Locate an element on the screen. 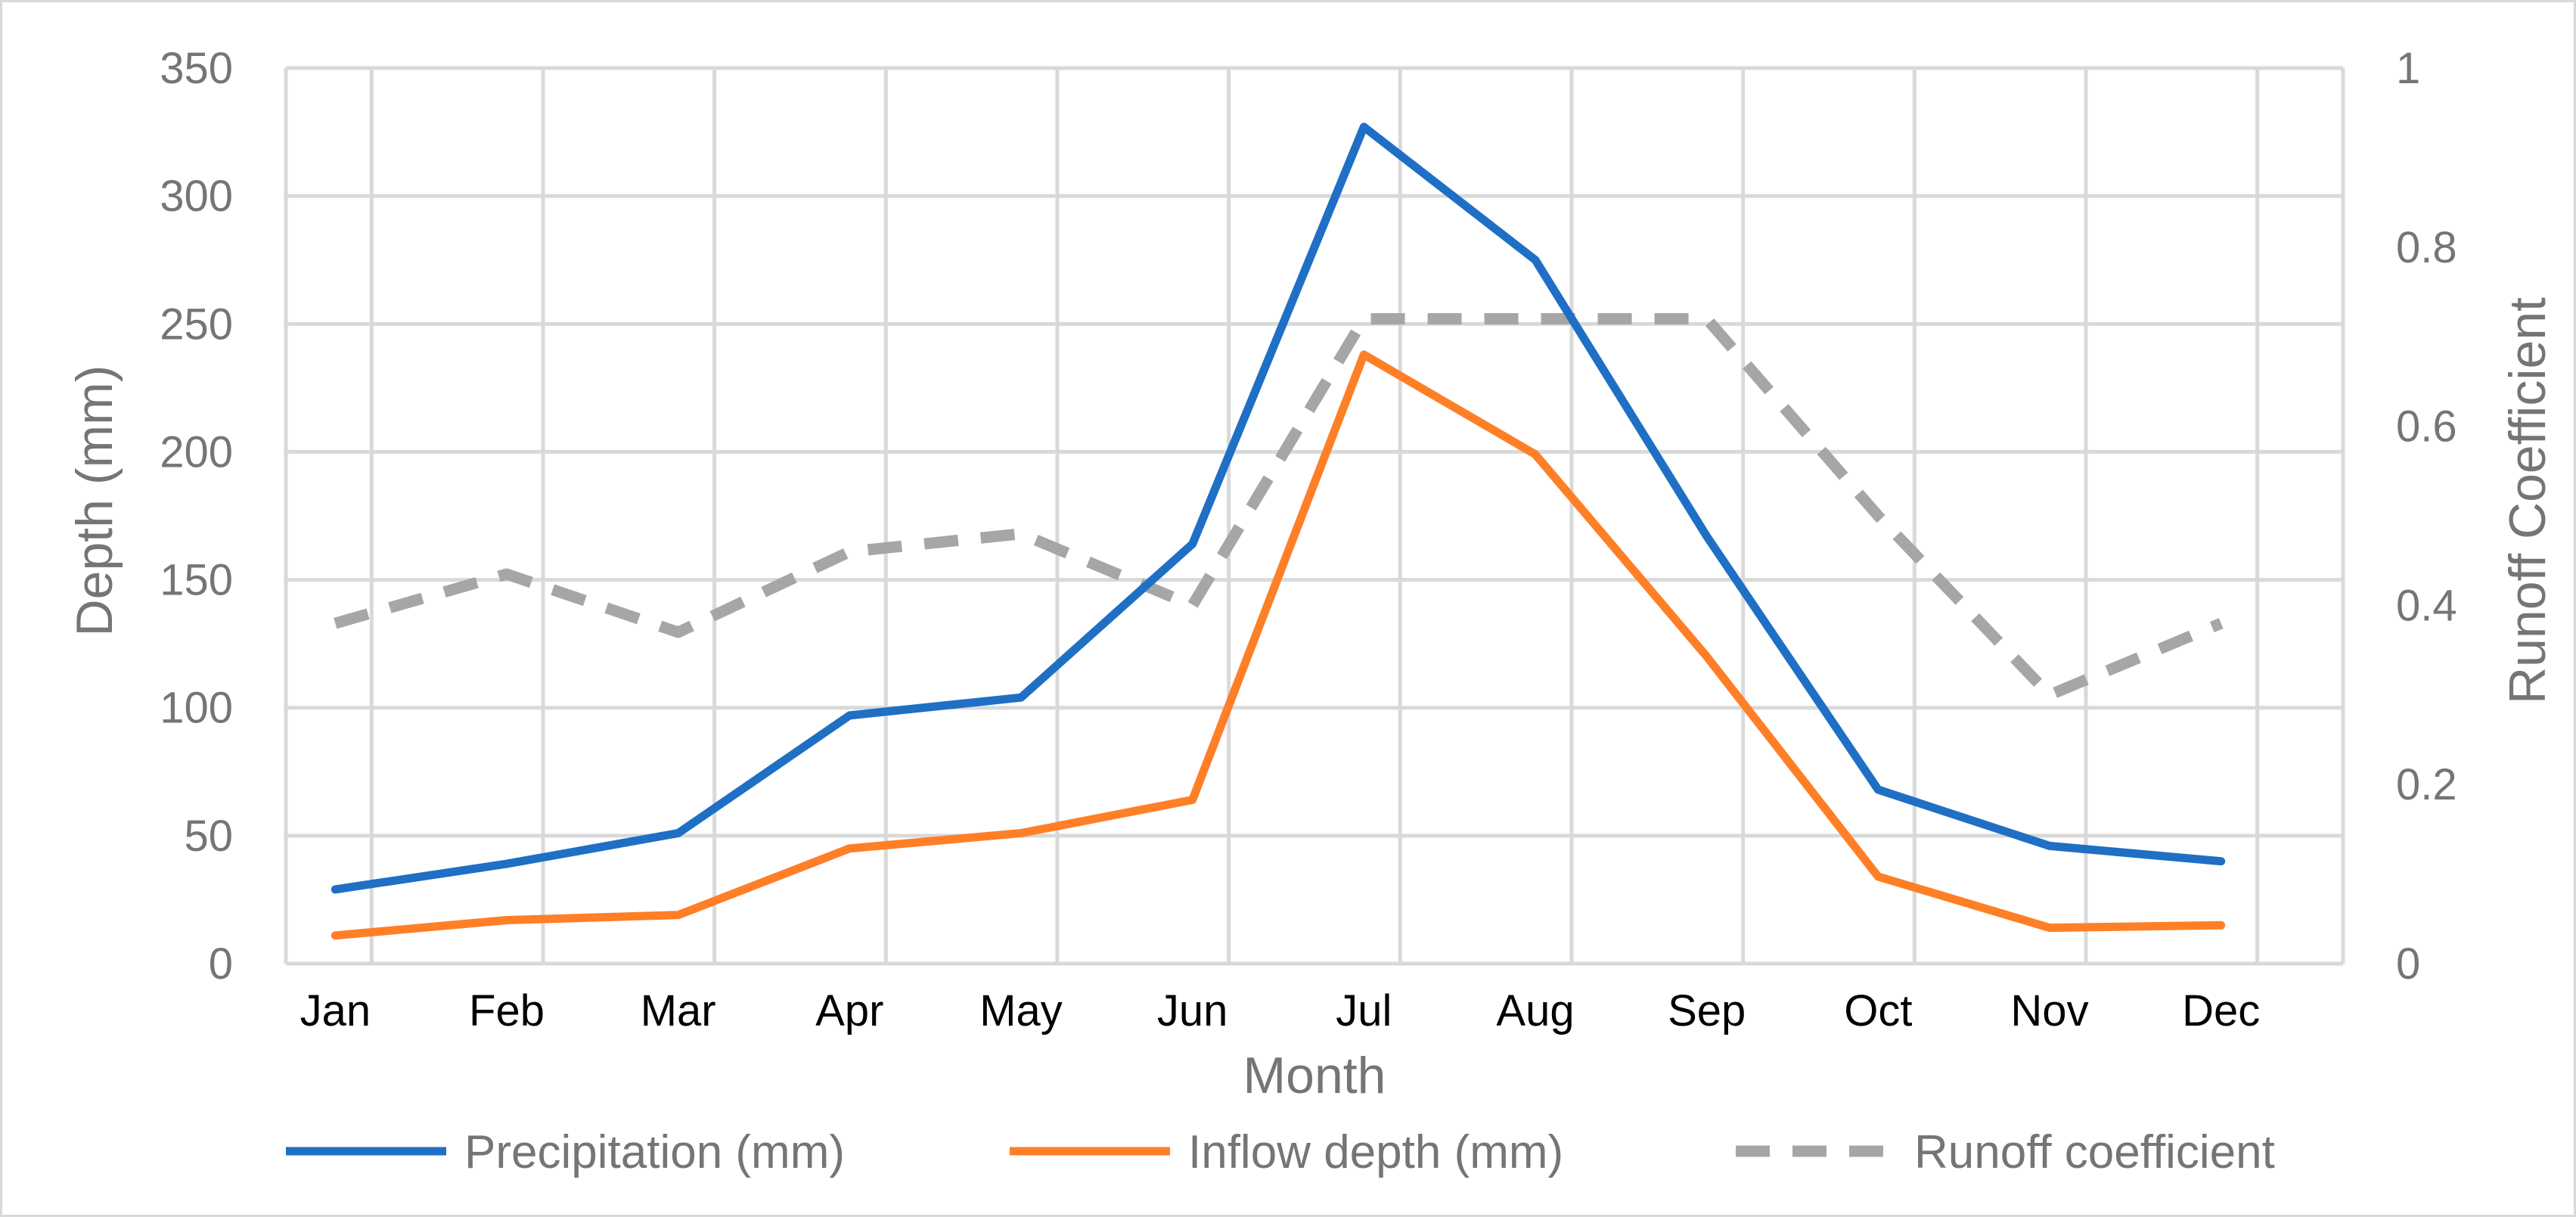 The width and height of the screenshot is (2576, 1217). y2-tick-label: 0.4 is located at coordinates (2426, 605).